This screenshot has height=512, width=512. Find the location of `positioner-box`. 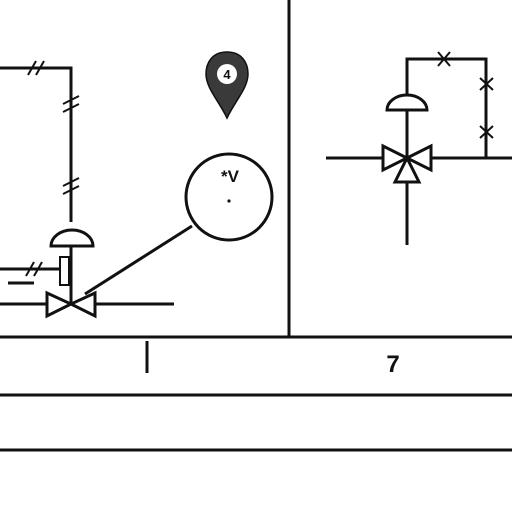

positioner-box is located at coordinates (64, 271).